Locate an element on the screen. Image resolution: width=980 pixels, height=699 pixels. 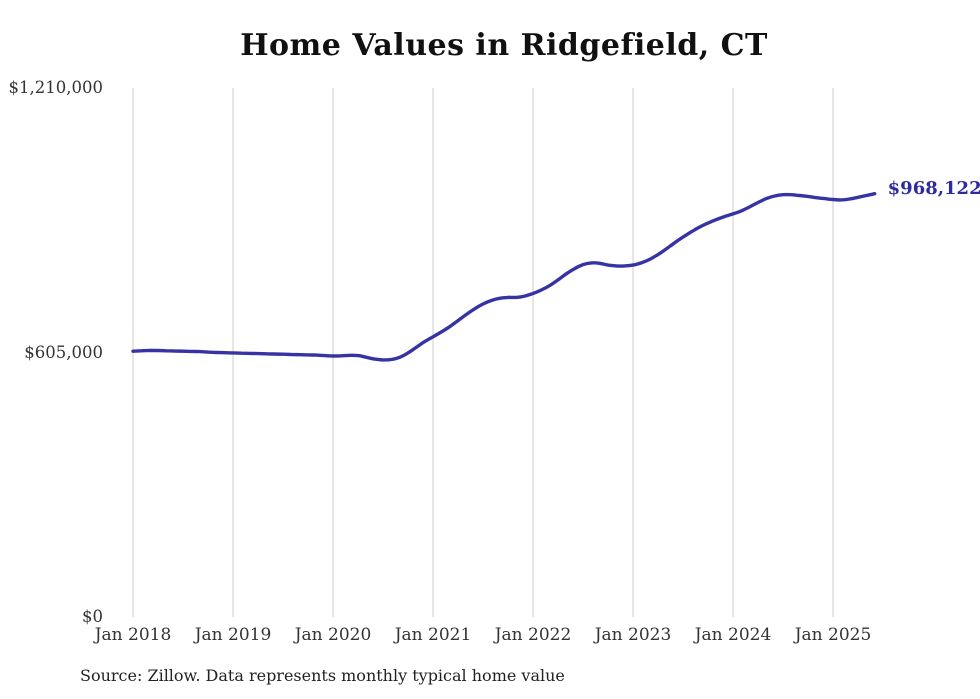
x-axis-tick-label: Jan 2020 is located at coordinates (333, 635).